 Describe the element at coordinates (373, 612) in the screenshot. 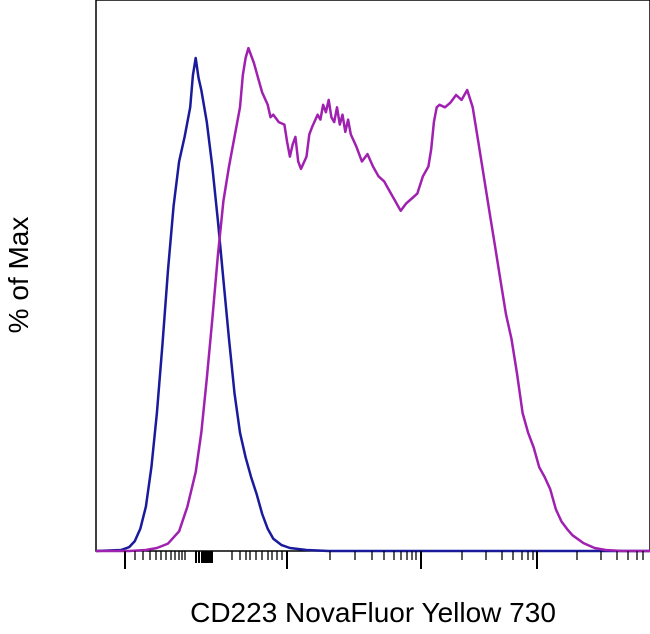

I see `x-axis-label: CD223 NovaFluor Yellow 730` at that location.